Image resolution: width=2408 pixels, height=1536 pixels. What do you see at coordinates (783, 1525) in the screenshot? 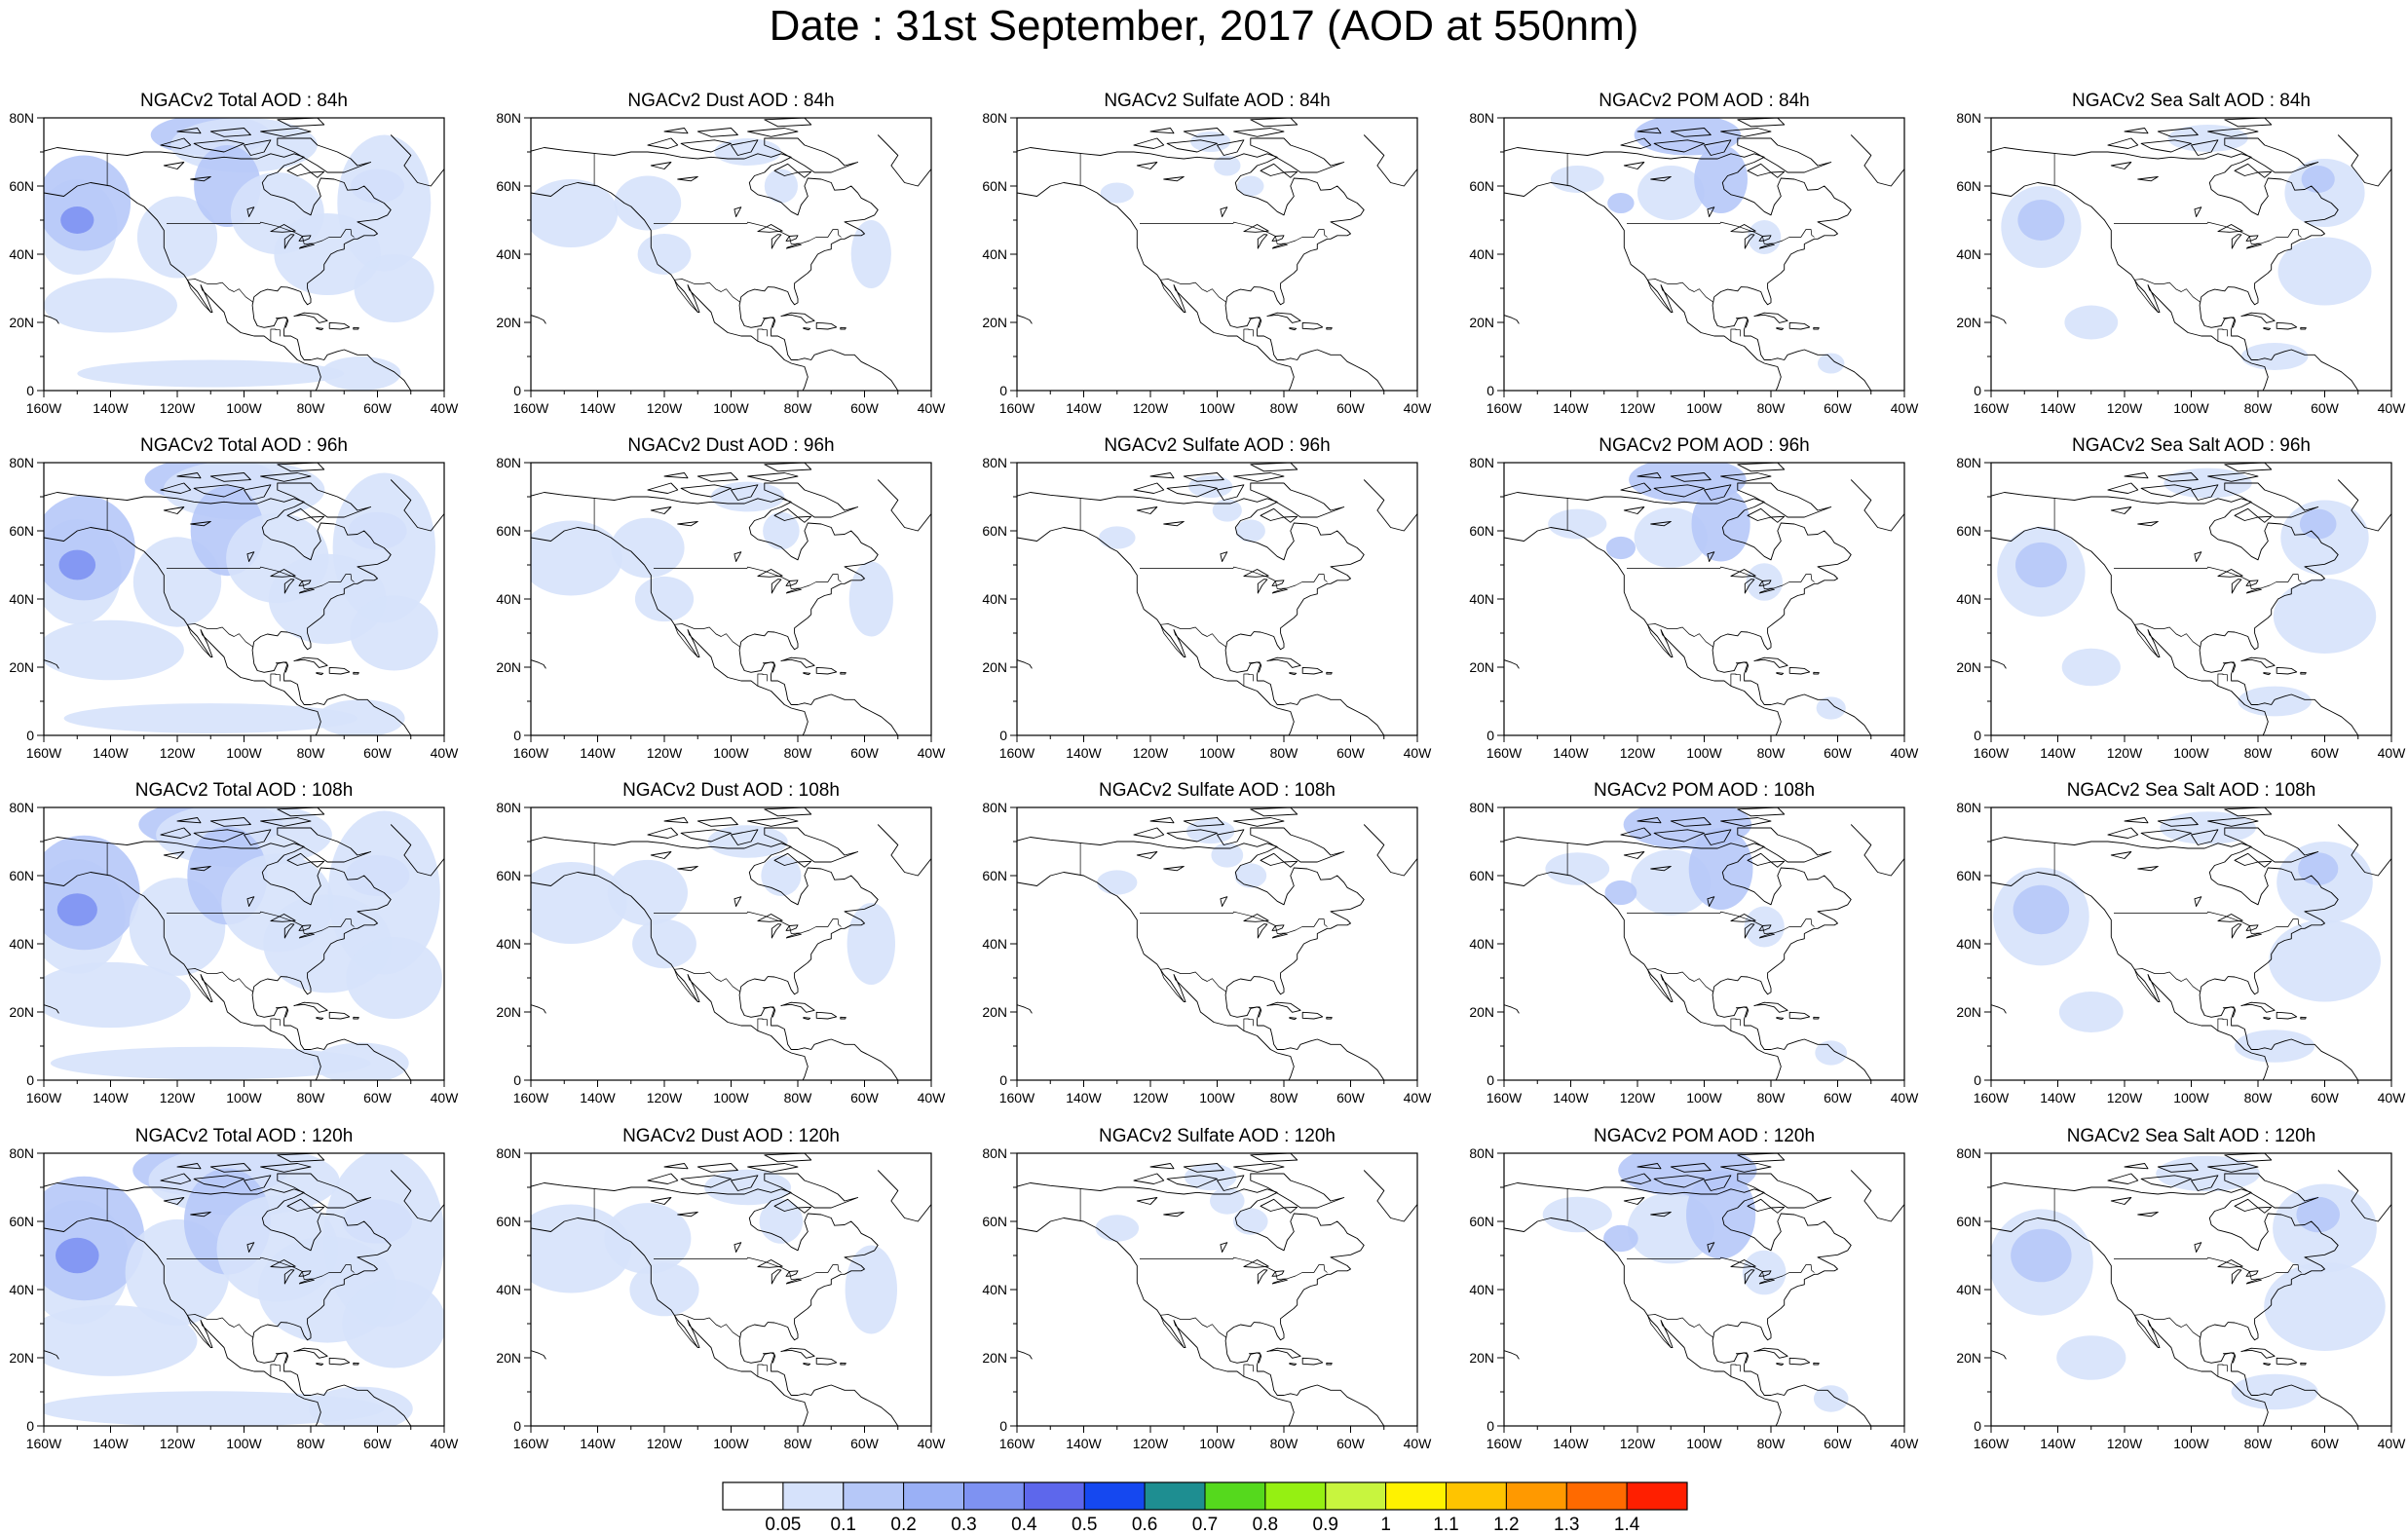
I see `colorbar-label: 0.05` at bounding box center [783, 1525].